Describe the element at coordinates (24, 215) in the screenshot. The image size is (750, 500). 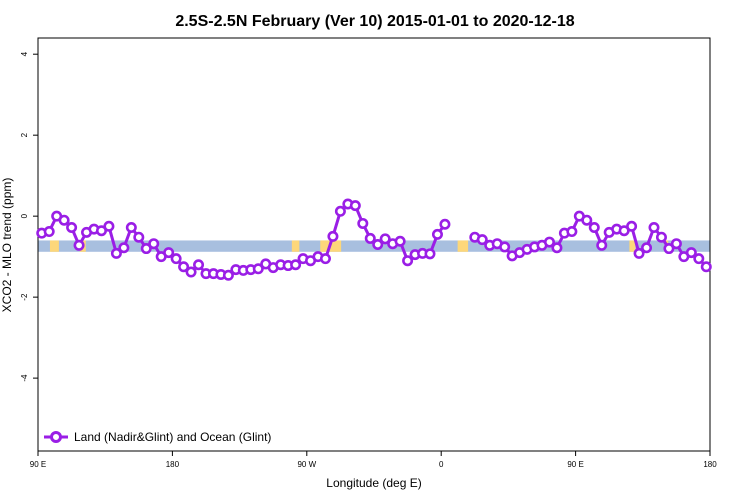
I see `y-tick-label: 0` at that location.